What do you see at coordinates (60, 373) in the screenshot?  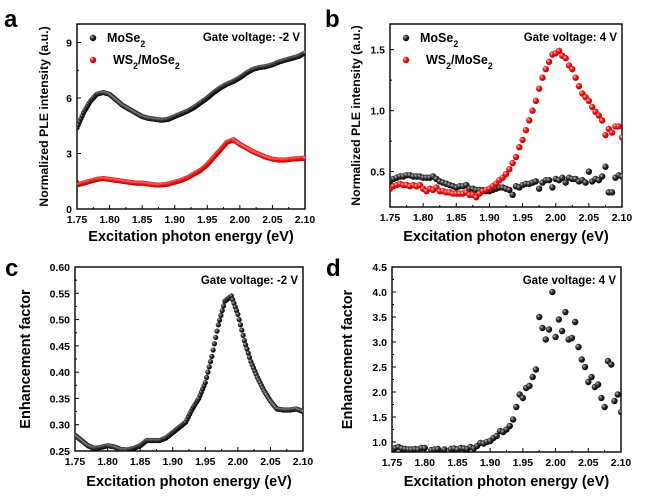 I see `y-tick-label: 0.40` at bounding box center [60, 373].